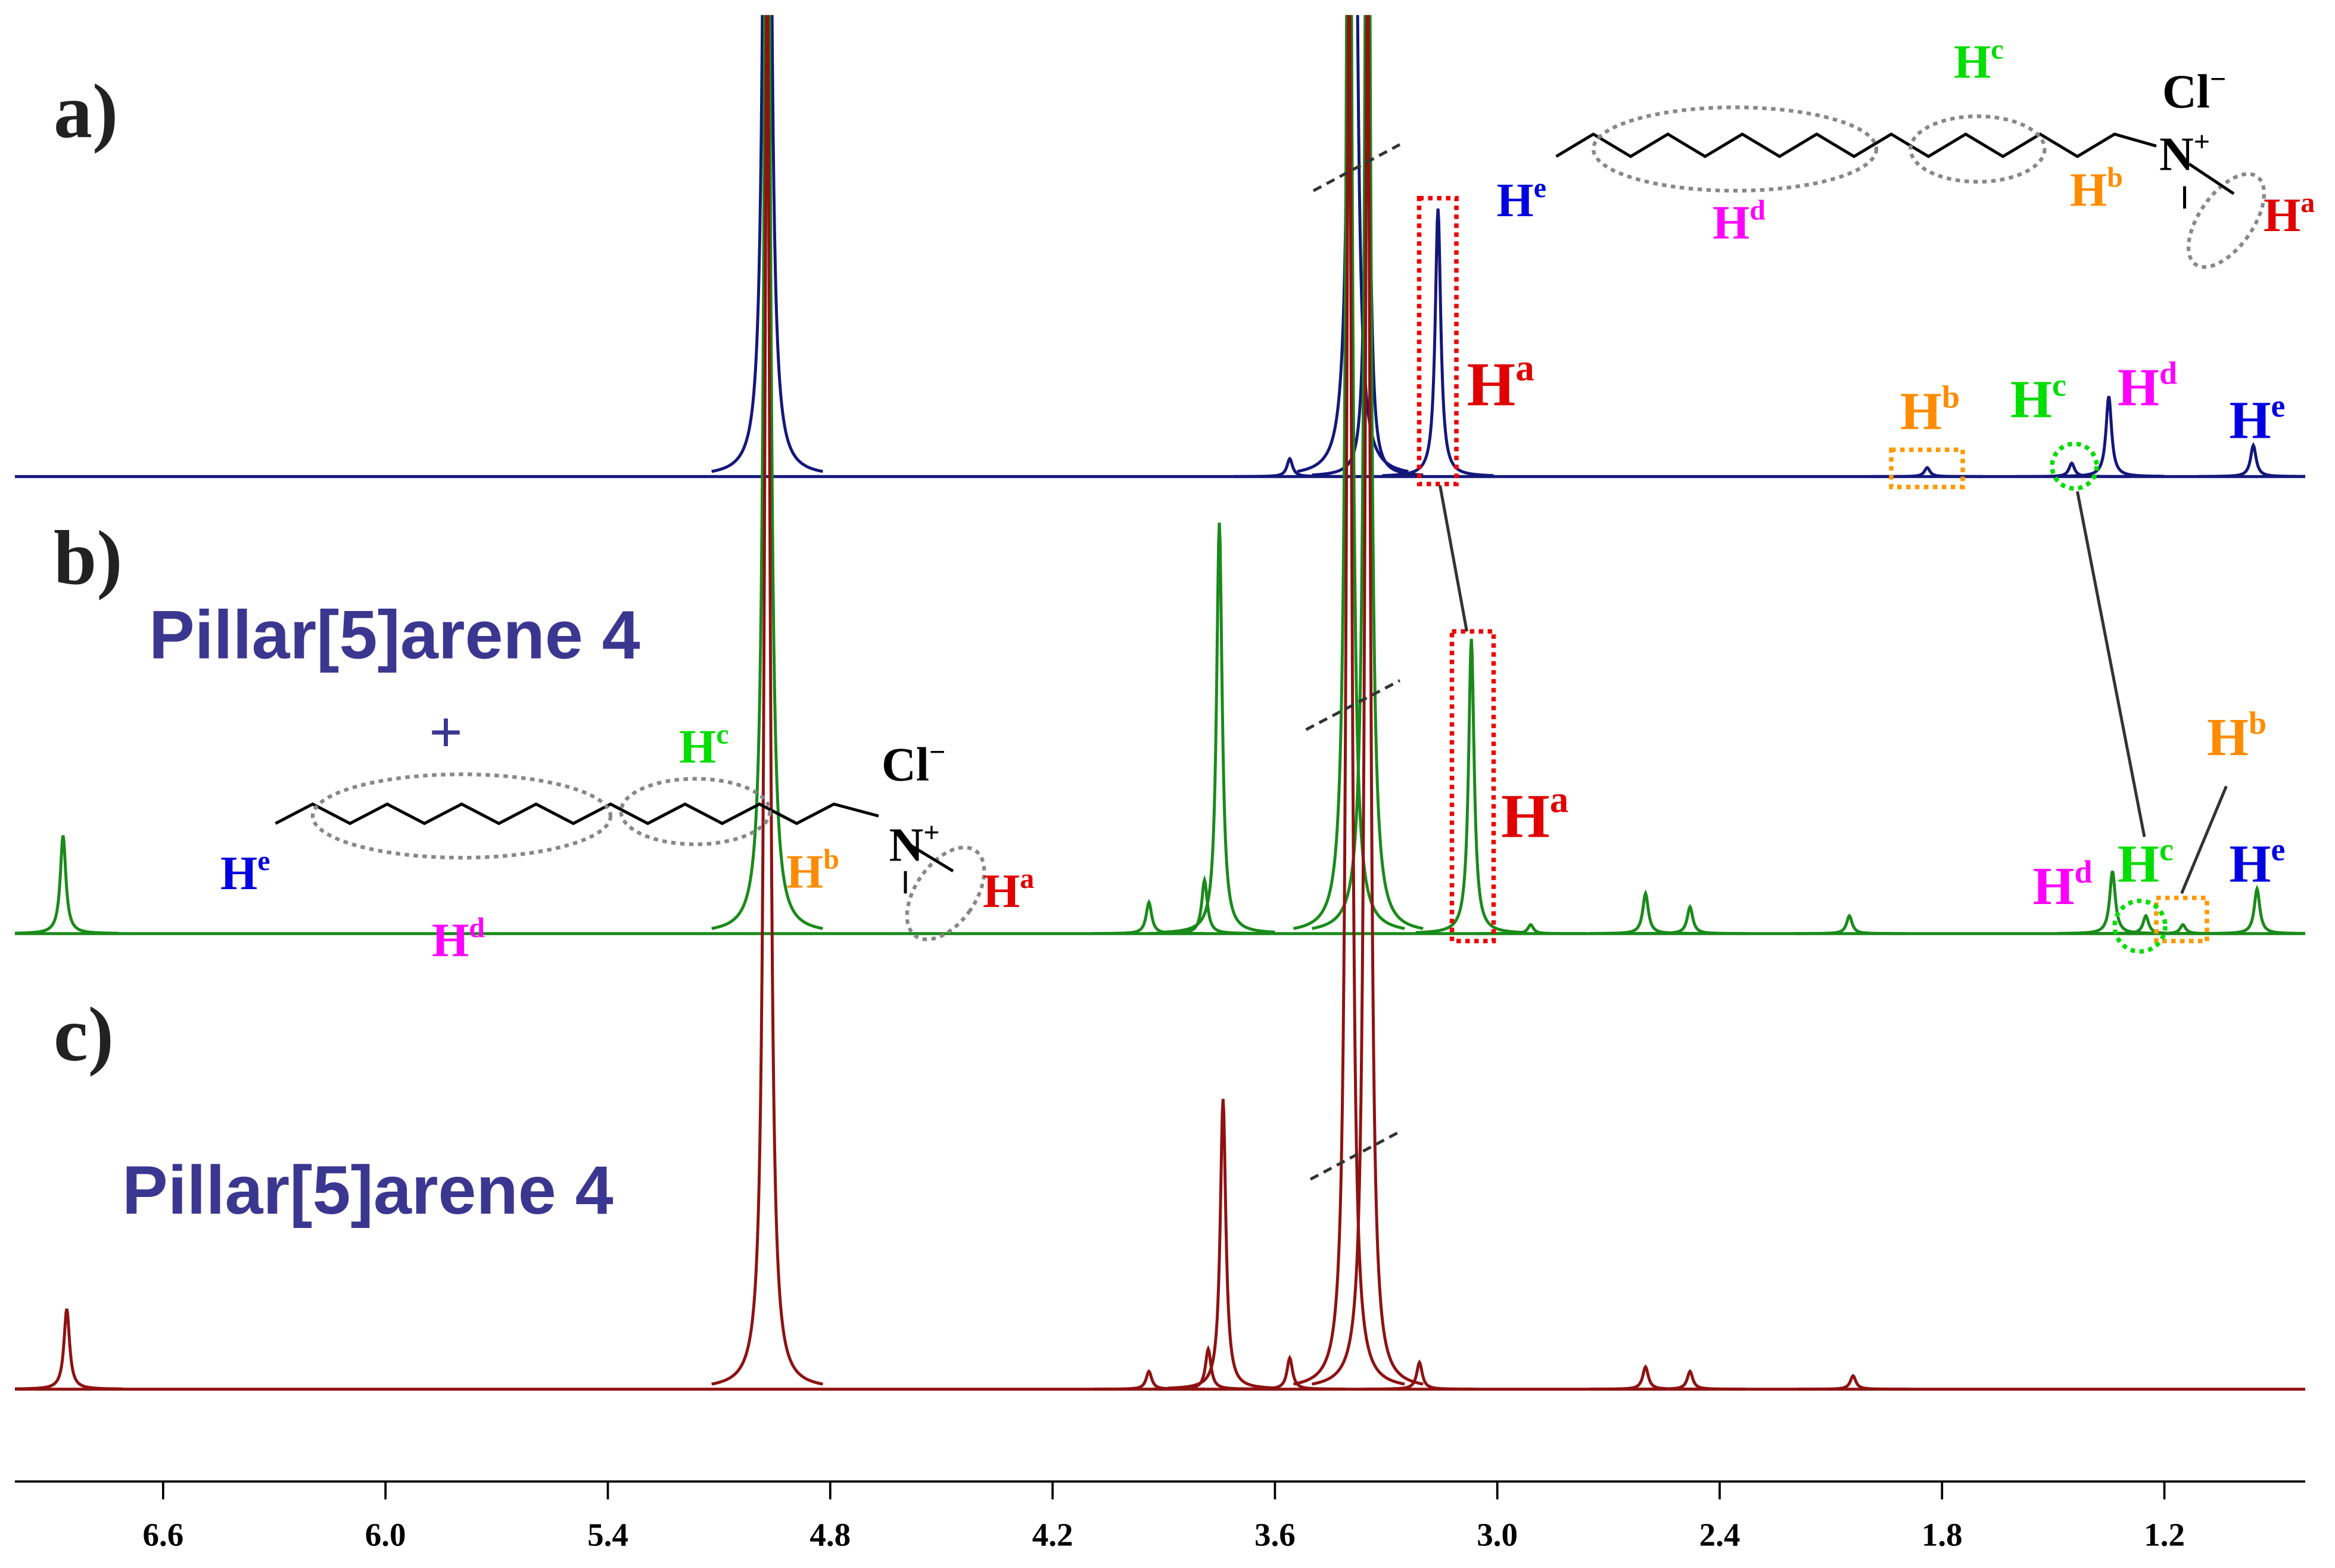 This screenshot has height=1568, width=2335. Describe the element at coordinates (386, 1534) in the screenshot. I see `x-tick-label: 6.0` at that location.